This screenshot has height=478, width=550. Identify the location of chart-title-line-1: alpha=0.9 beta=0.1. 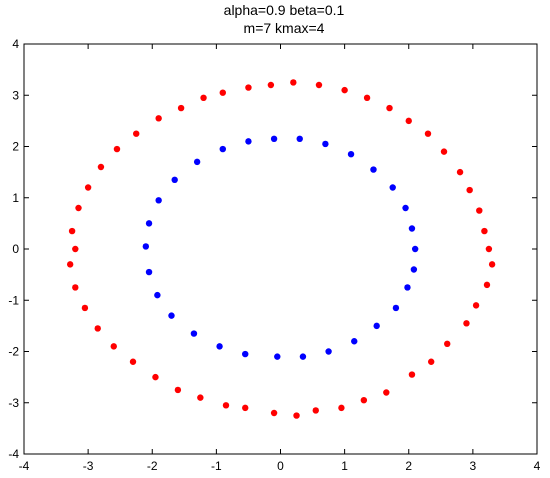
(284, 10).